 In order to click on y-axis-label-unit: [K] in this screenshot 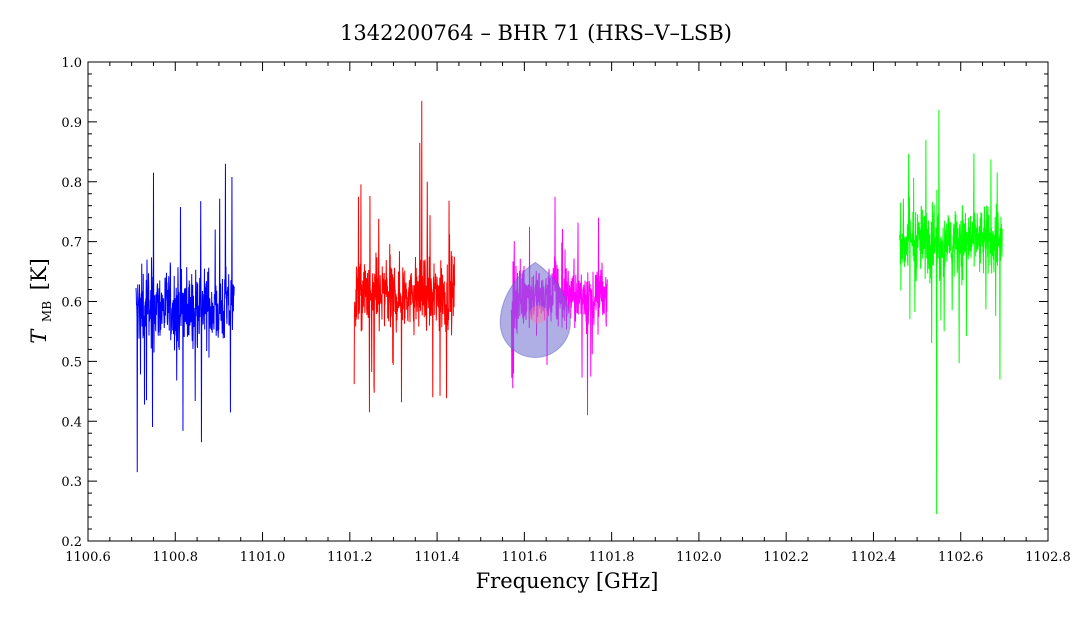, I will do `click(39, 274)`.